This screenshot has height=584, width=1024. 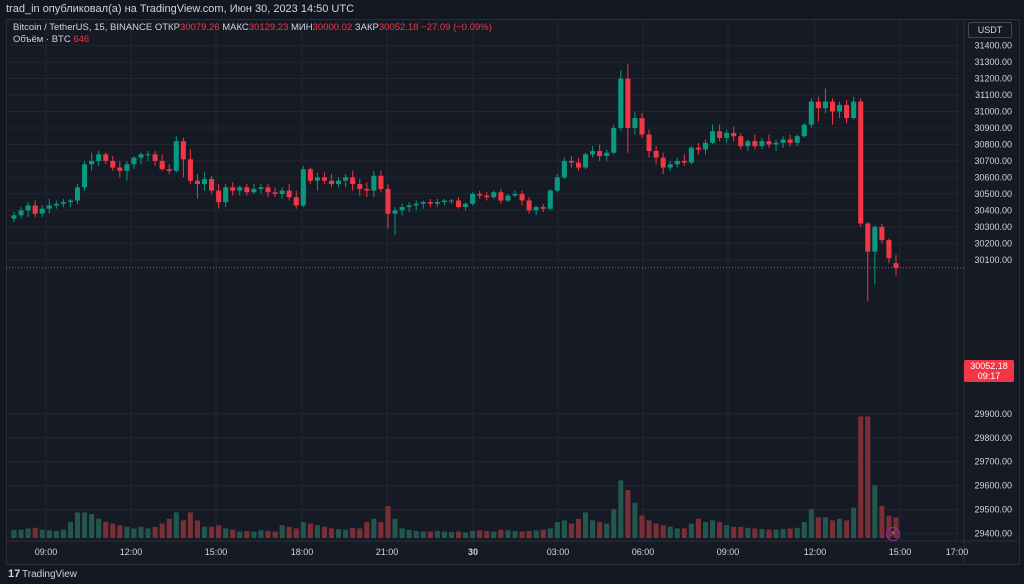 I want to click on time-tick-label: 09:00, so click(x=46, y=552).